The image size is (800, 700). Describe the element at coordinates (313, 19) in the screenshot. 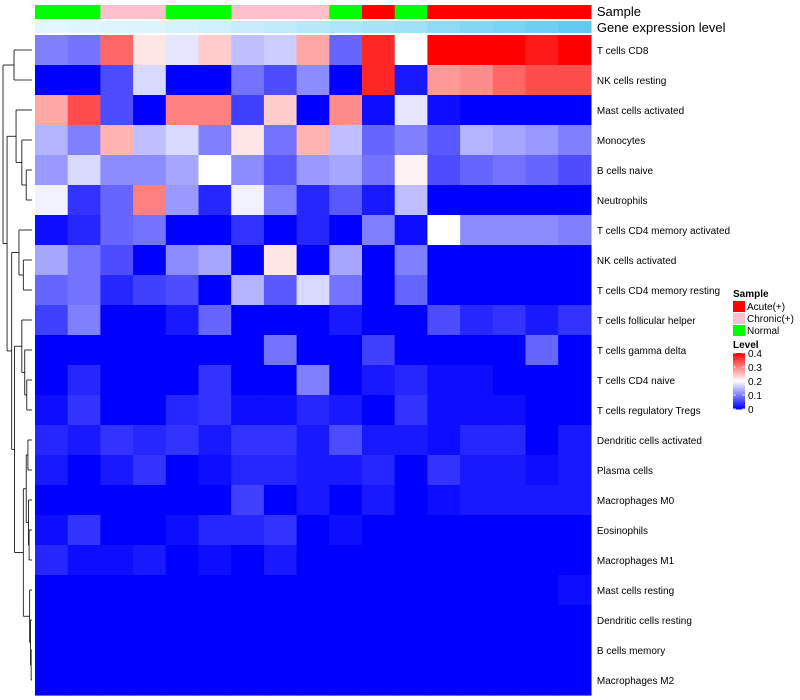

I see `column-annotations` at that location.